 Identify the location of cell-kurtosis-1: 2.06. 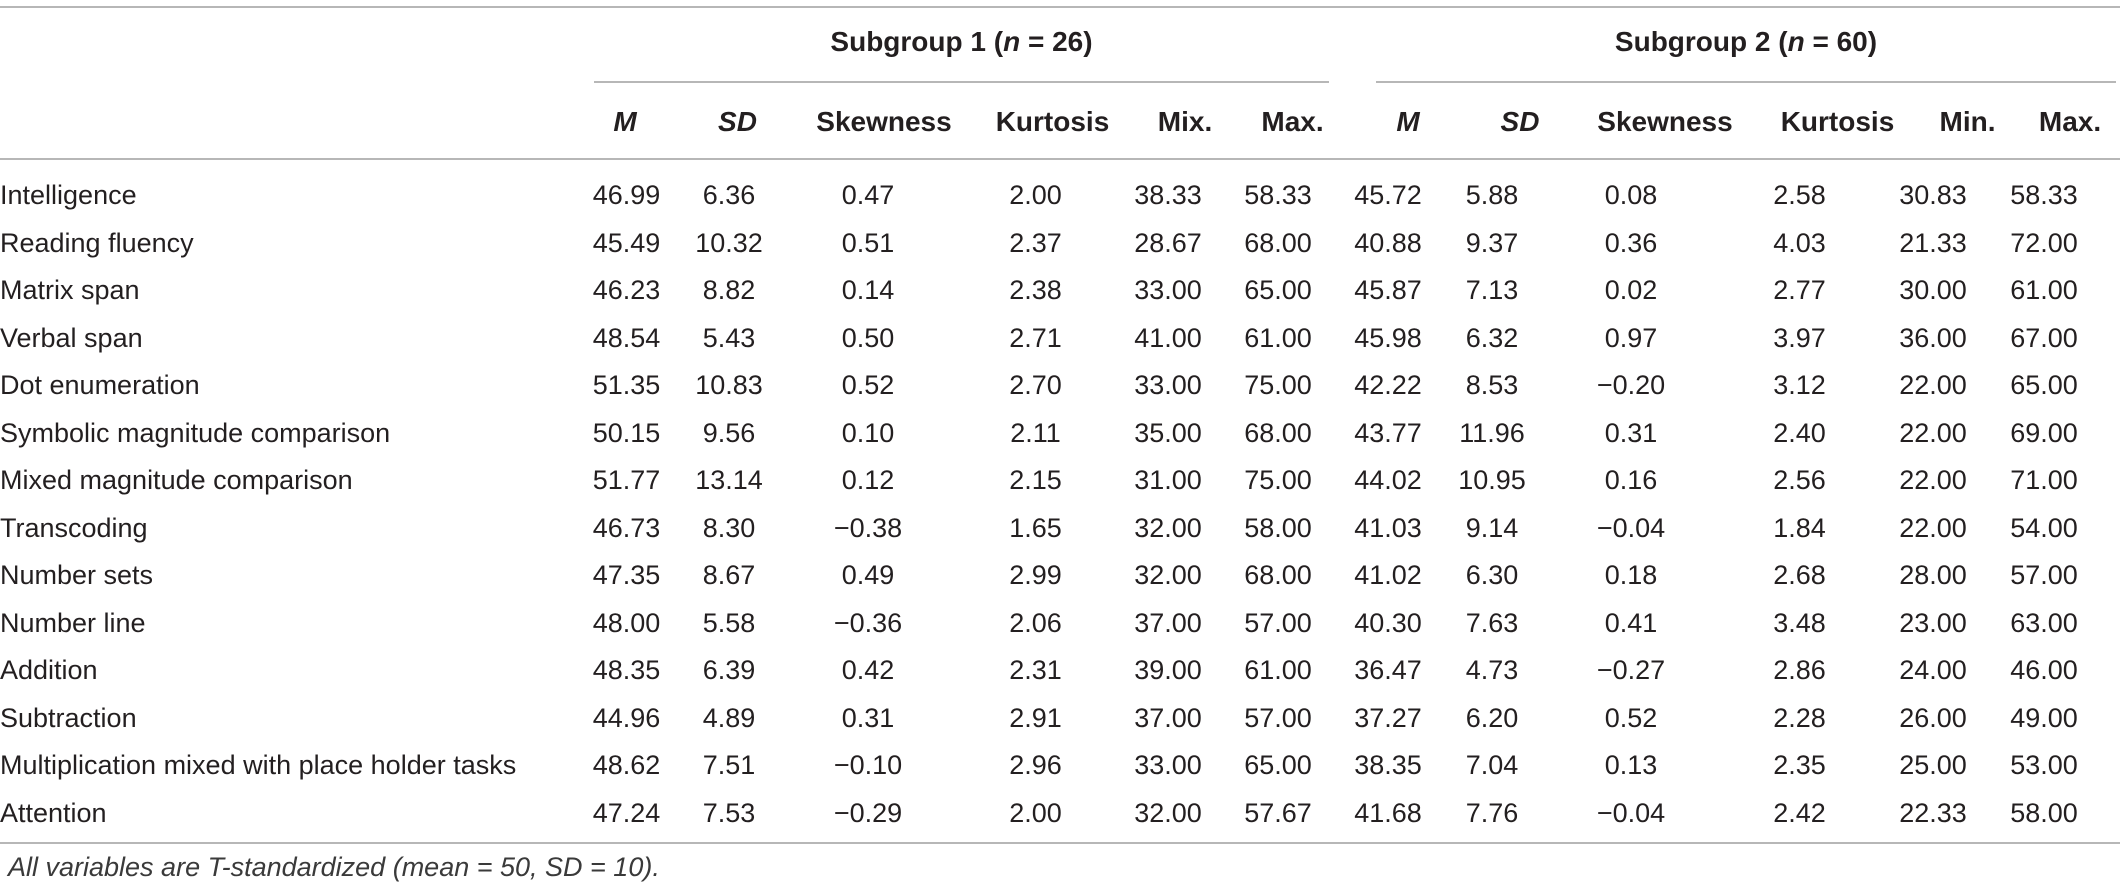
(1035, 622).